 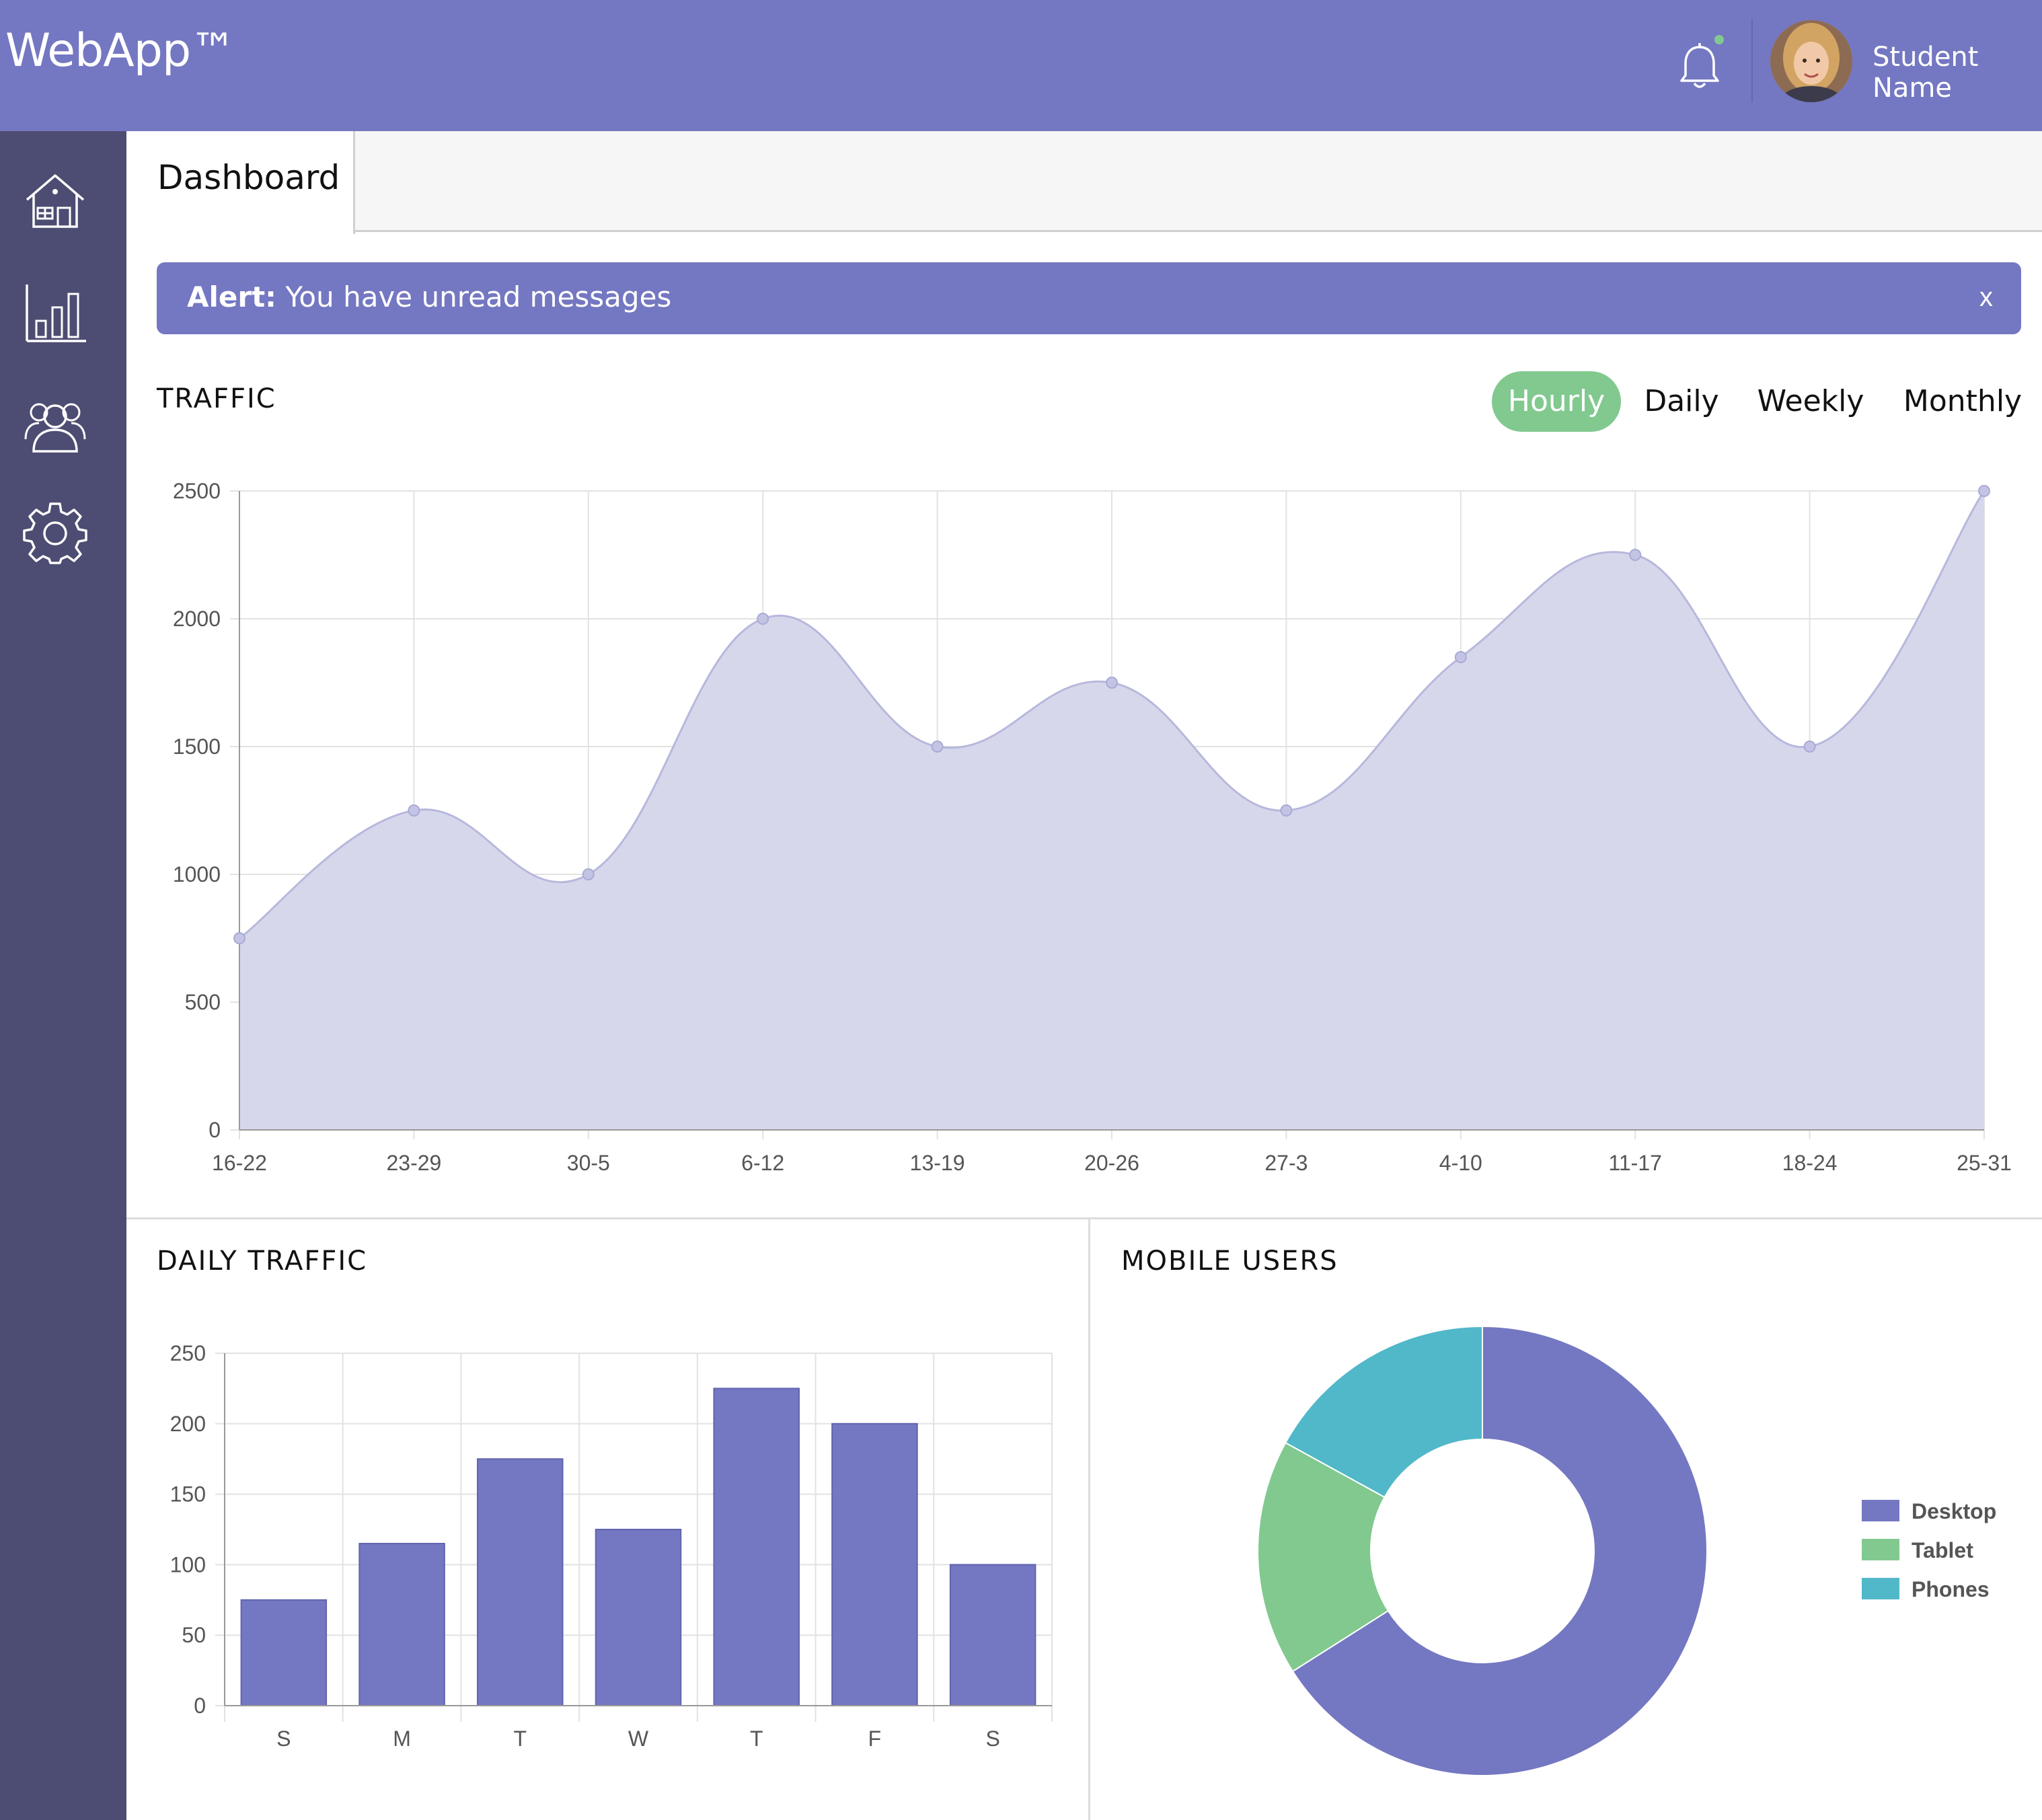 I want to click on column-divider, so click(x=1089, y=1518).